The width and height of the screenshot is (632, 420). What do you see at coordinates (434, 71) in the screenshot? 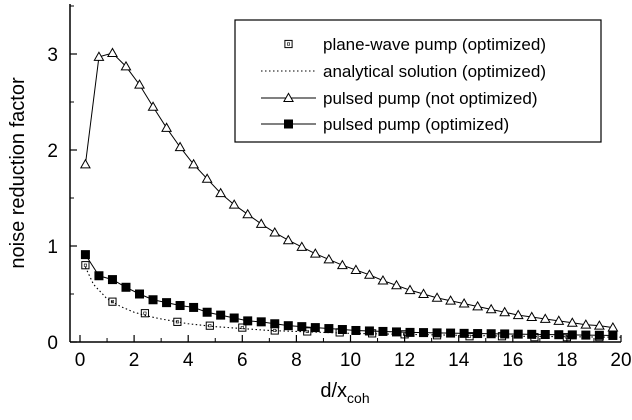
I see `legend-label-2: analytical solution (optimized)` at bounding box center [434, 71].